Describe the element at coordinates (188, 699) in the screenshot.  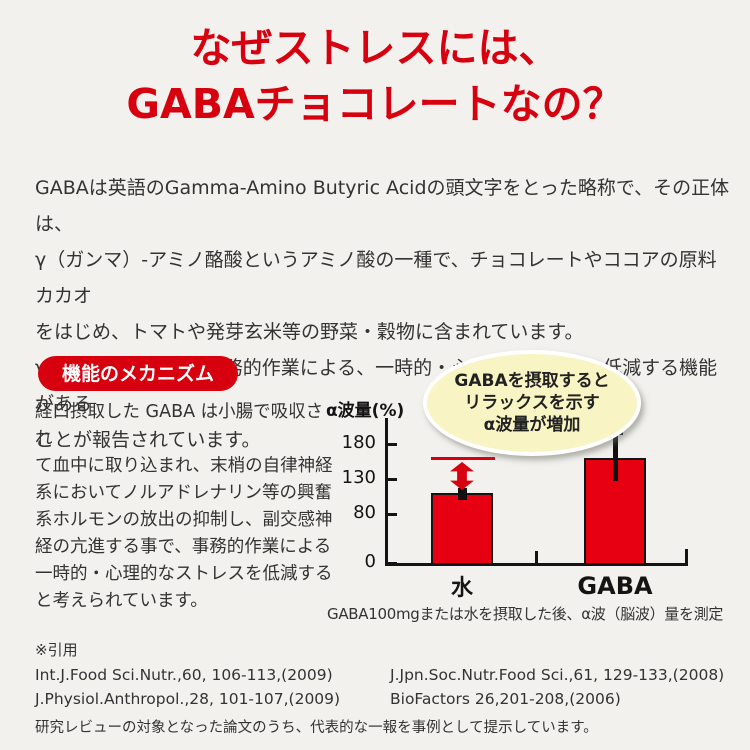
I see `citation-item: J.Physiol.Anthropol.,28, 101-107,(2009)` at that location.